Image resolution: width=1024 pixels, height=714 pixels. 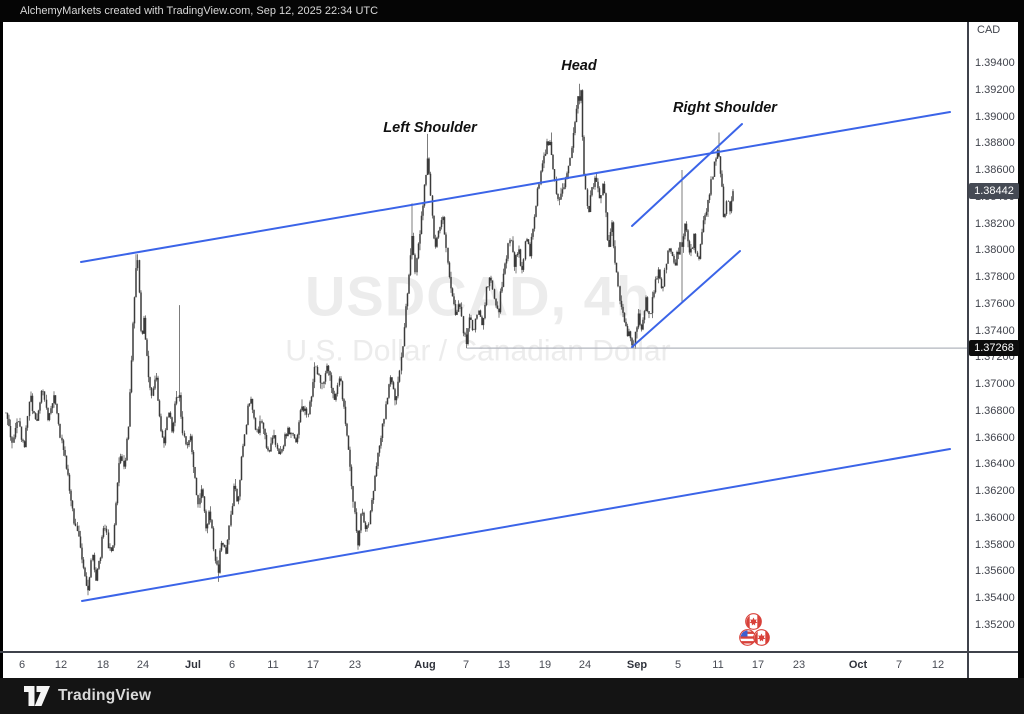 What do you see at coordinates (995, 384) in the screenshot?
I see `price-tick-label: 1.37000` at bounding box center [995, 384].